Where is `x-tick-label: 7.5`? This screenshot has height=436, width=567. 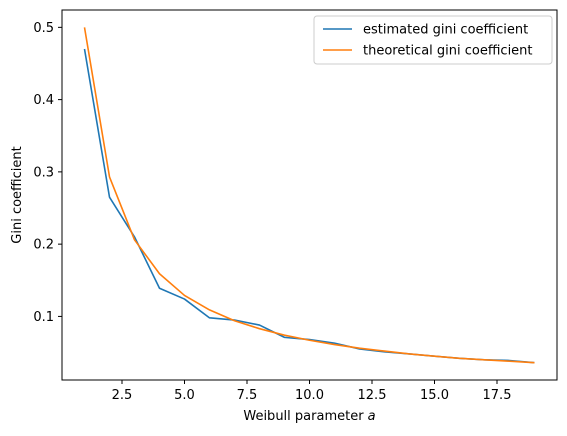 x-tick-label: 7.5 is located at coordinates (247, 395).